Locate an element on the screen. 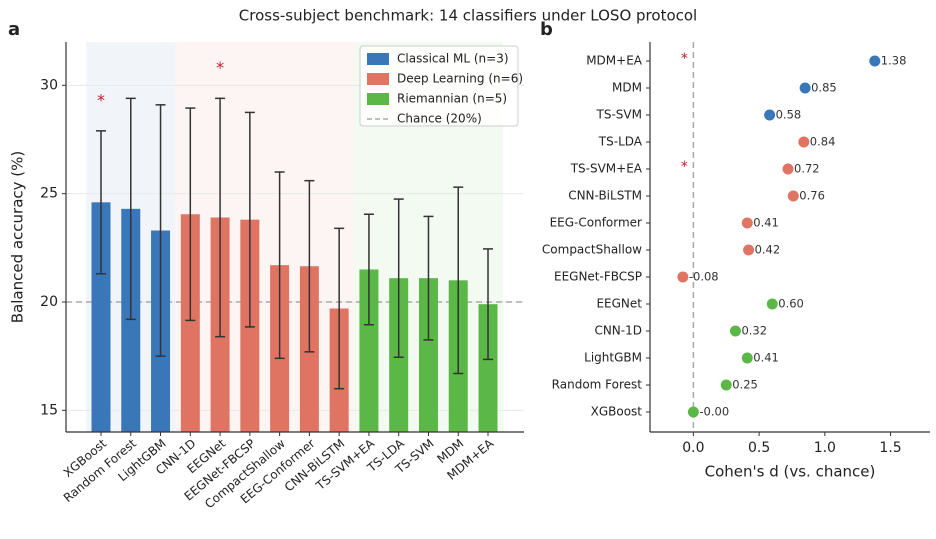  y-tick-label: EEG-Conformer is located at coordinates (596, 223).